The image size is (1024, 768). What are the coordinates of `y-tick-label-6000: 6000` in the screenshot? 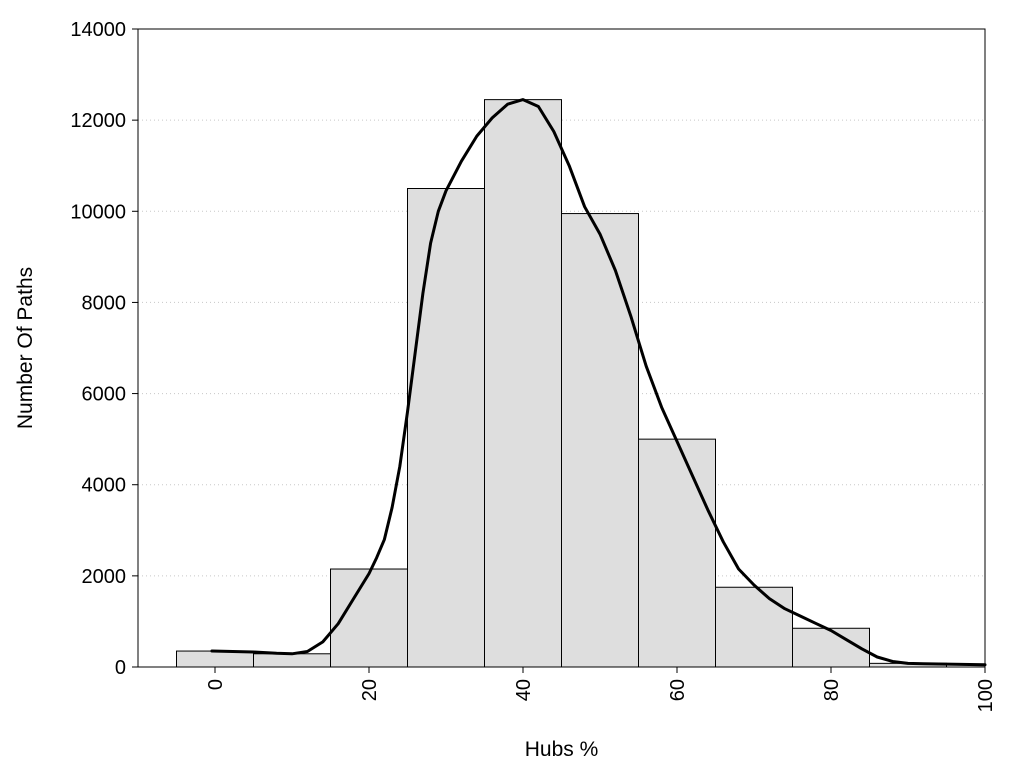 It's located at (104, 395).